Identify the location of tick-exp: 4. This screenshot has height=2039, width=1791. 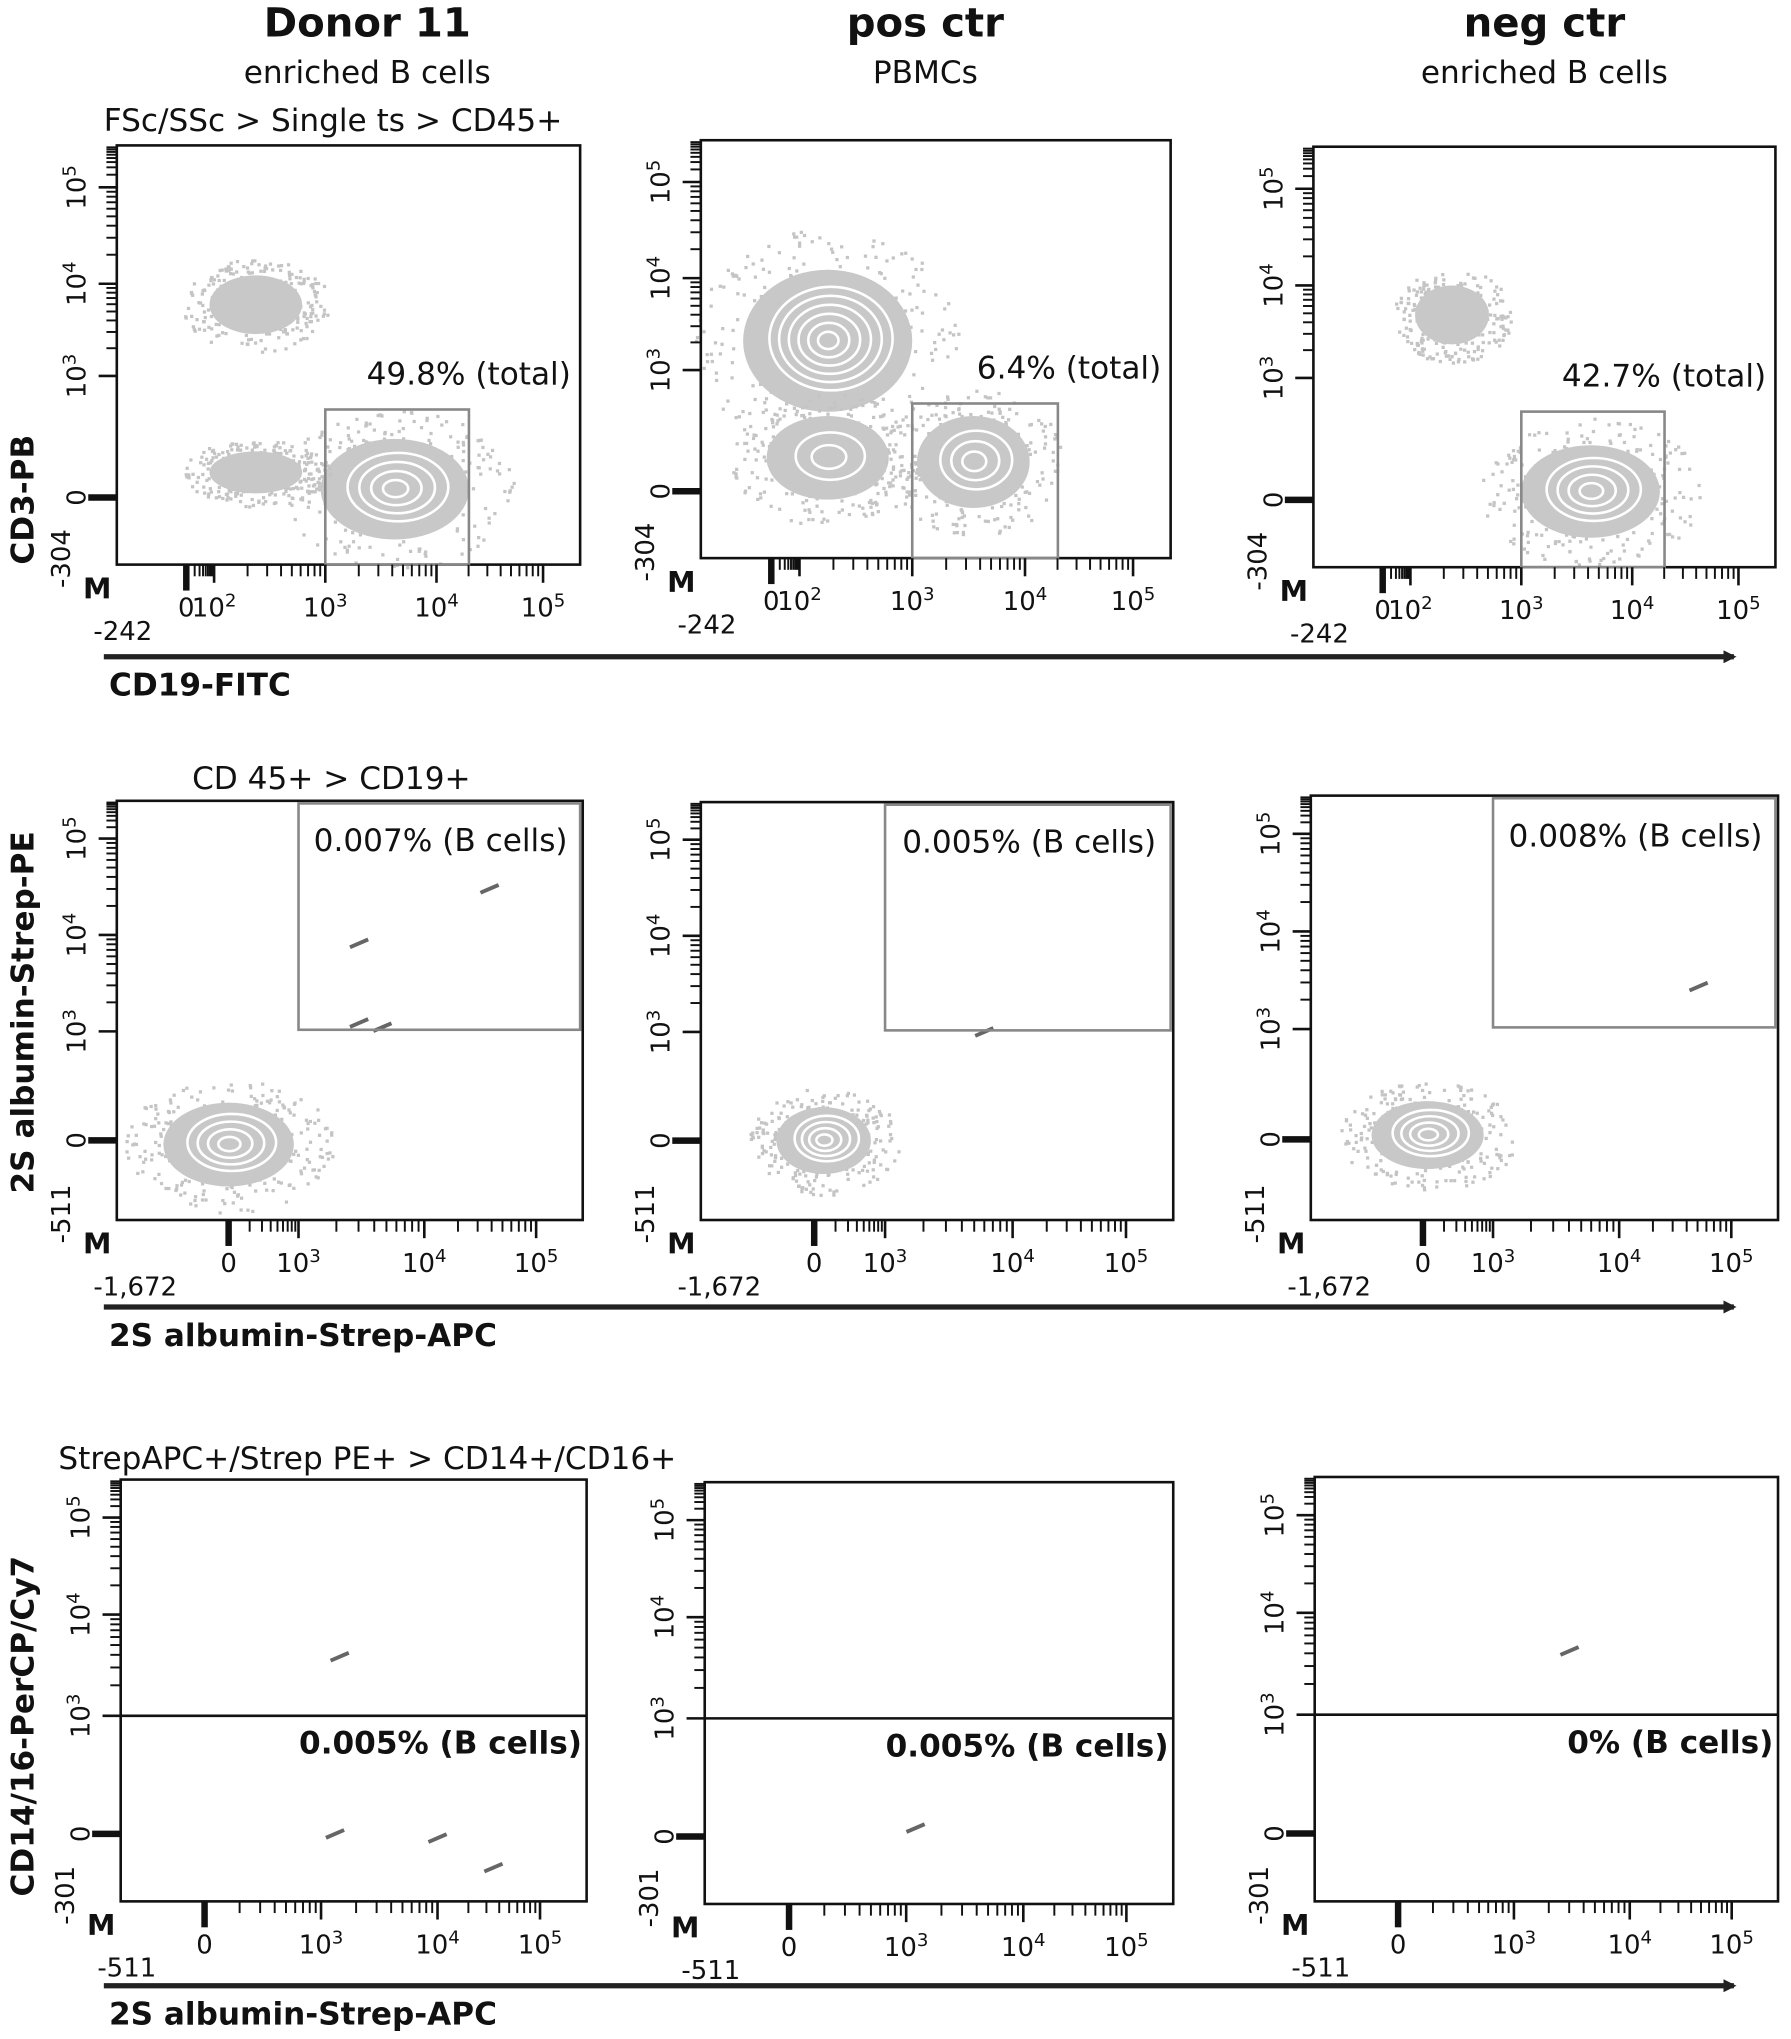
(453, 600).